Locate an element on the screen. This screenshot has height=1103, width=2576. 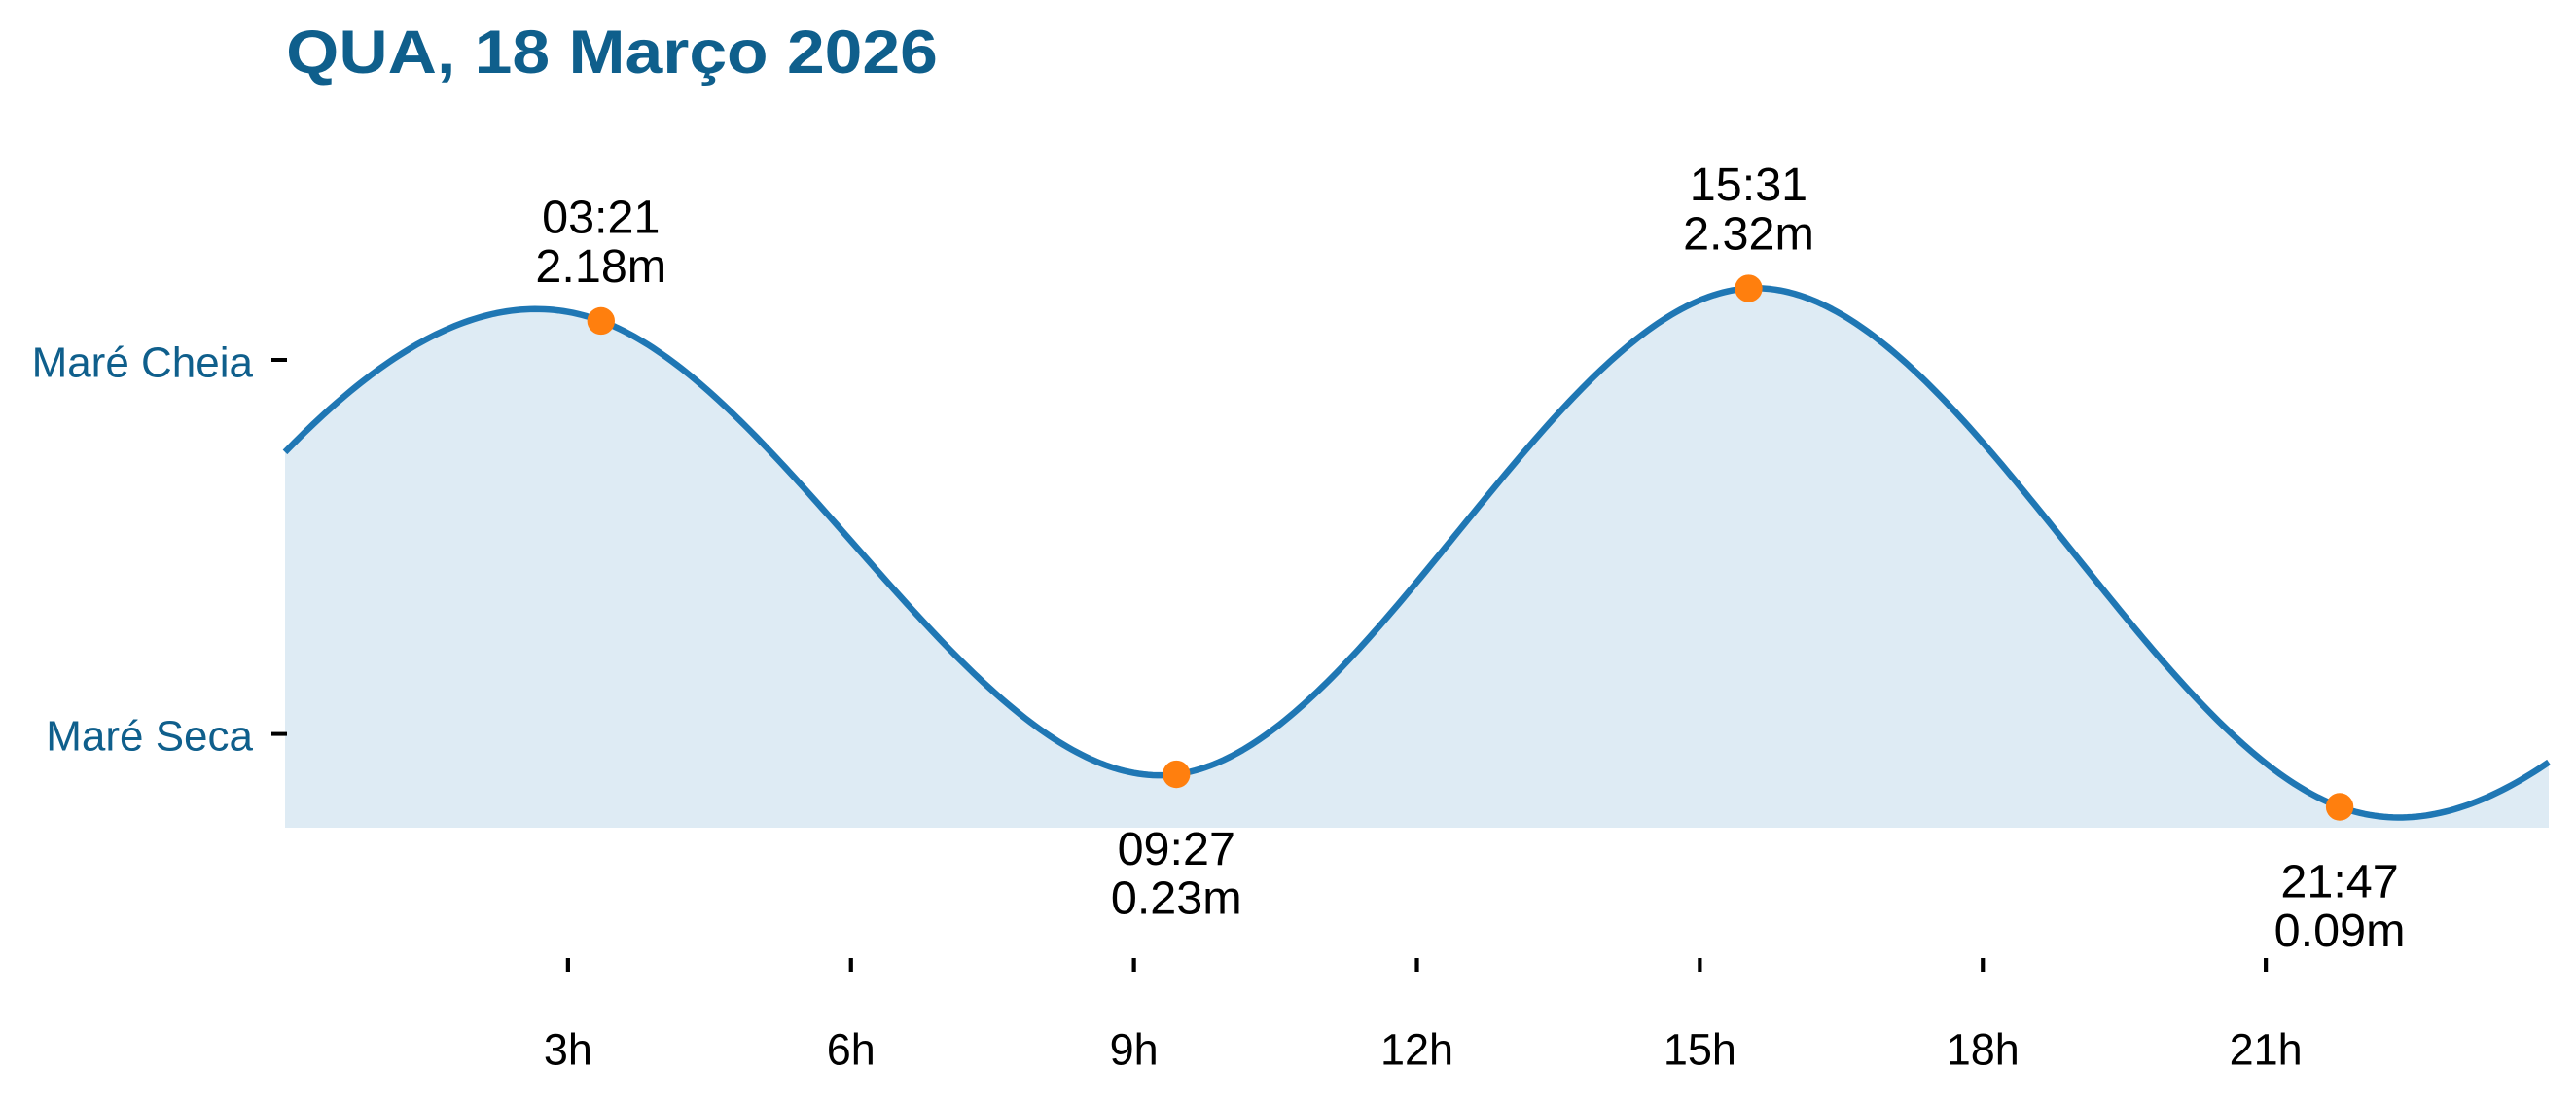
svg-text: 15h is located at coordinates (1700, 1050).